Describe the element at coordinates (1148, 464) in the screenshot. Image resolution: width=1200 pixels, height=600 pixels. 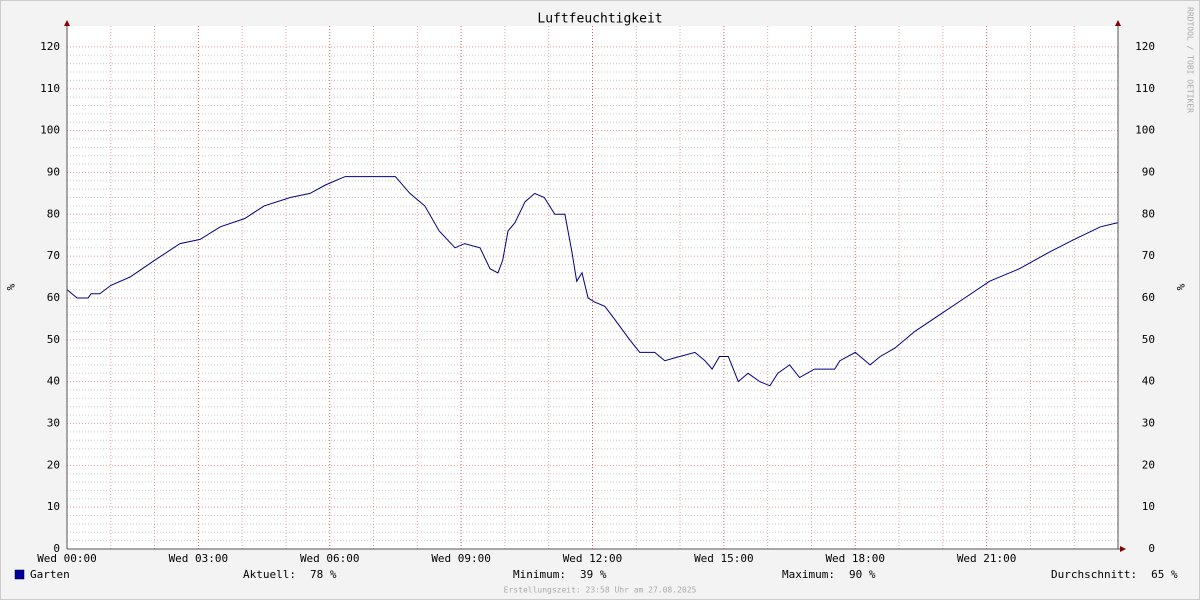
I see `y2-tick-label: 20` at that location.